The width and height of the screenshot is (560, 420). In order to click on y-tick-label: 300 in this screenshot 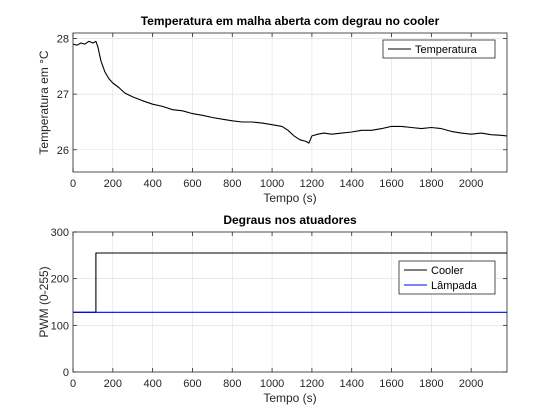, I will do `click(60, 233)`.